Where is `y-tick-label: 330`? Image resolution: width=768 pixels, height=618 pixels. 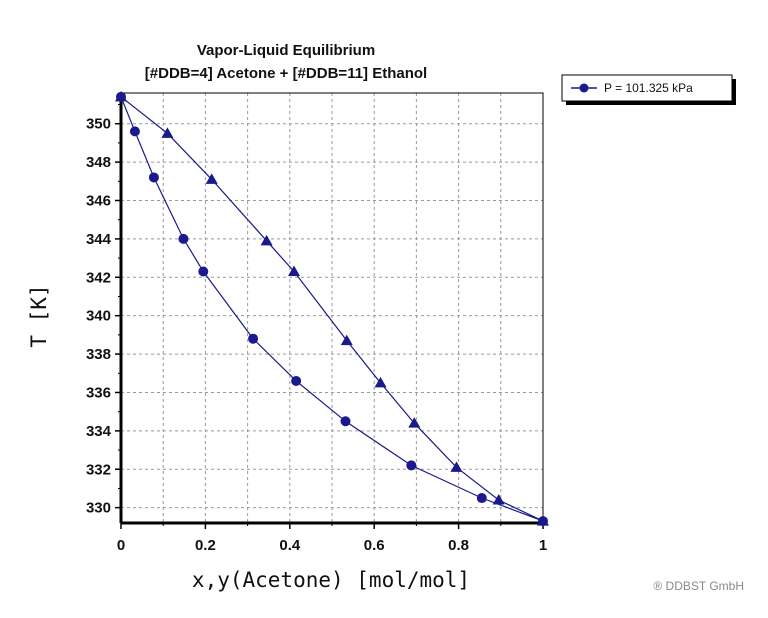 y-tick-label: 330 is located at coordinates (98, 508).